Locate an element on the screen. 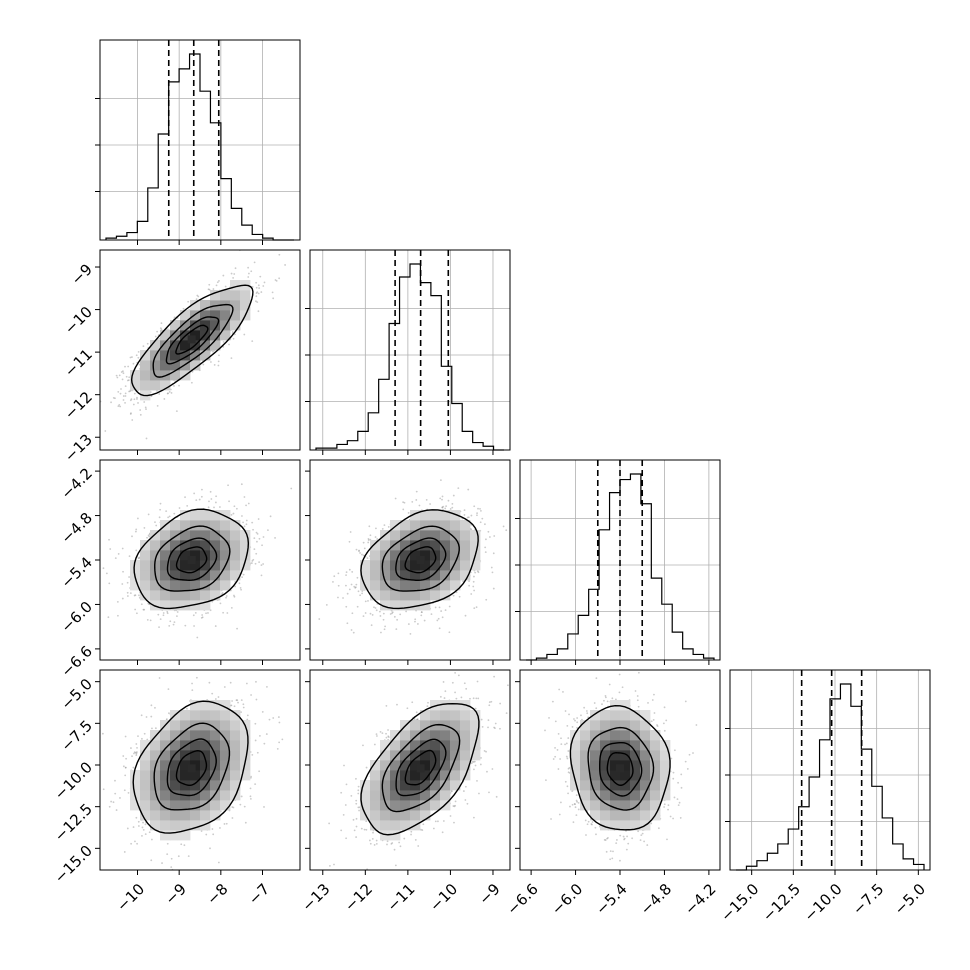 This screenshot has width=970, height=970. panel-frame is located at coordinates (200, 350).